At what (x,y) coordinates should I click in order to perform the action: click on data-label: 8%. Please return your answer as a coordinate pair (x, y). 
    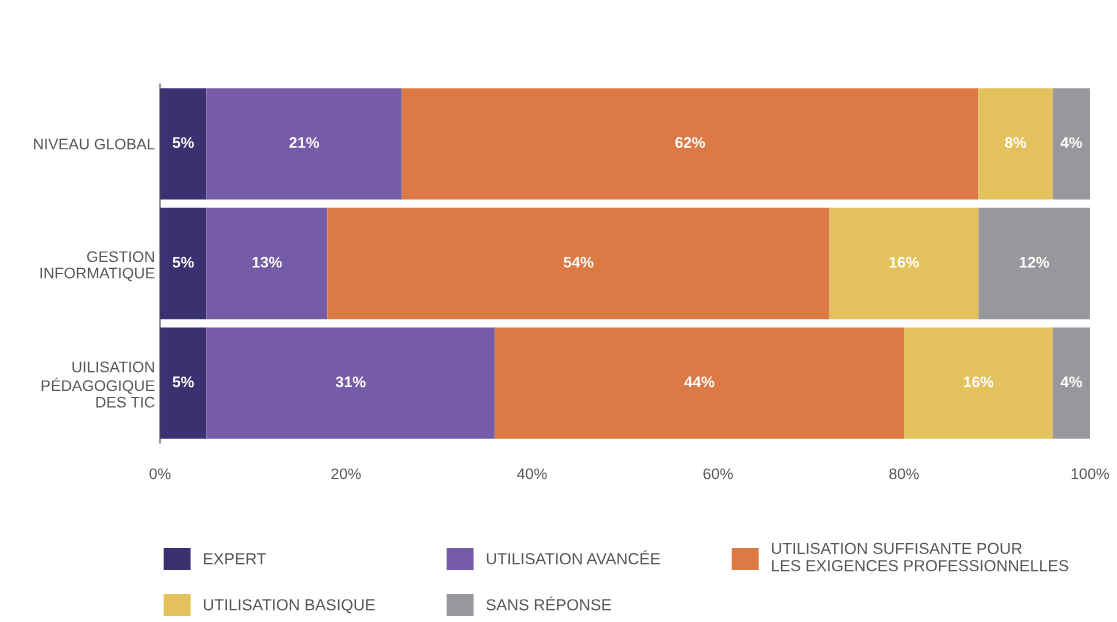
    Looking at the image, I should click on (1016, 142).